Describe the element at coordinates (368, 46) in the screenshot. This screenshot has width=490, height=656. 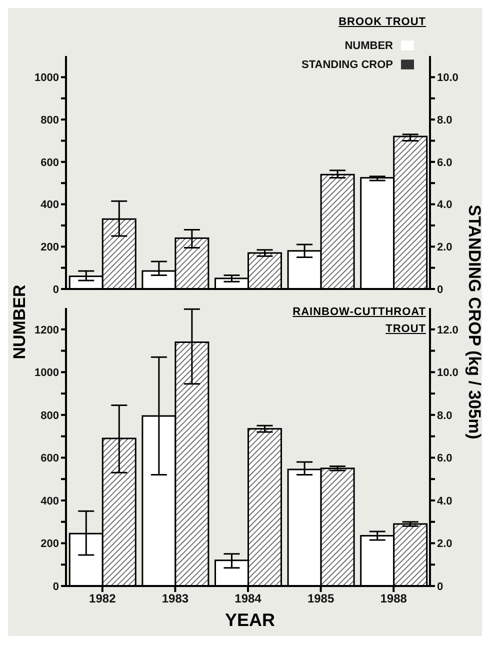
I see `legend-label: NUMBER` at that location.